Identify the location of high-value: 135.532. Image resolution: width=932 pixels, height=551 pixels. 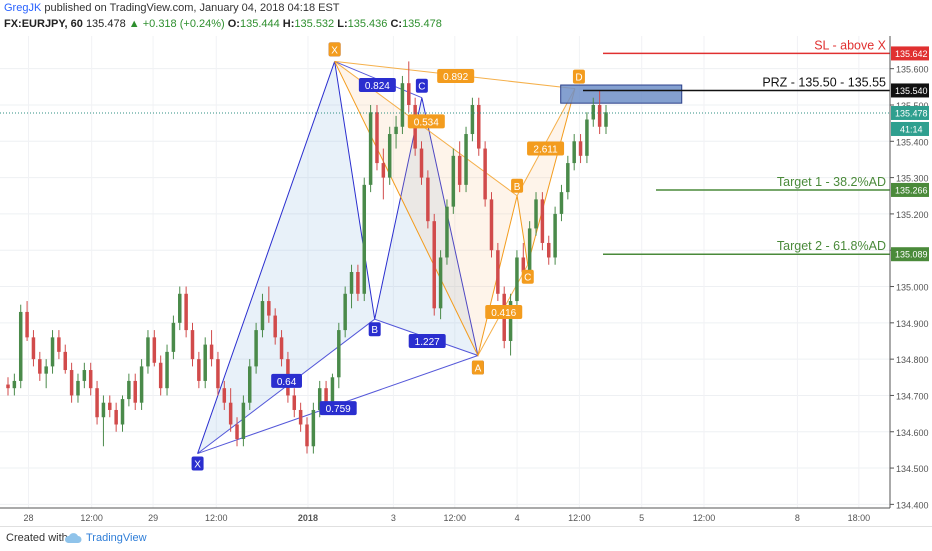
(314, 24).